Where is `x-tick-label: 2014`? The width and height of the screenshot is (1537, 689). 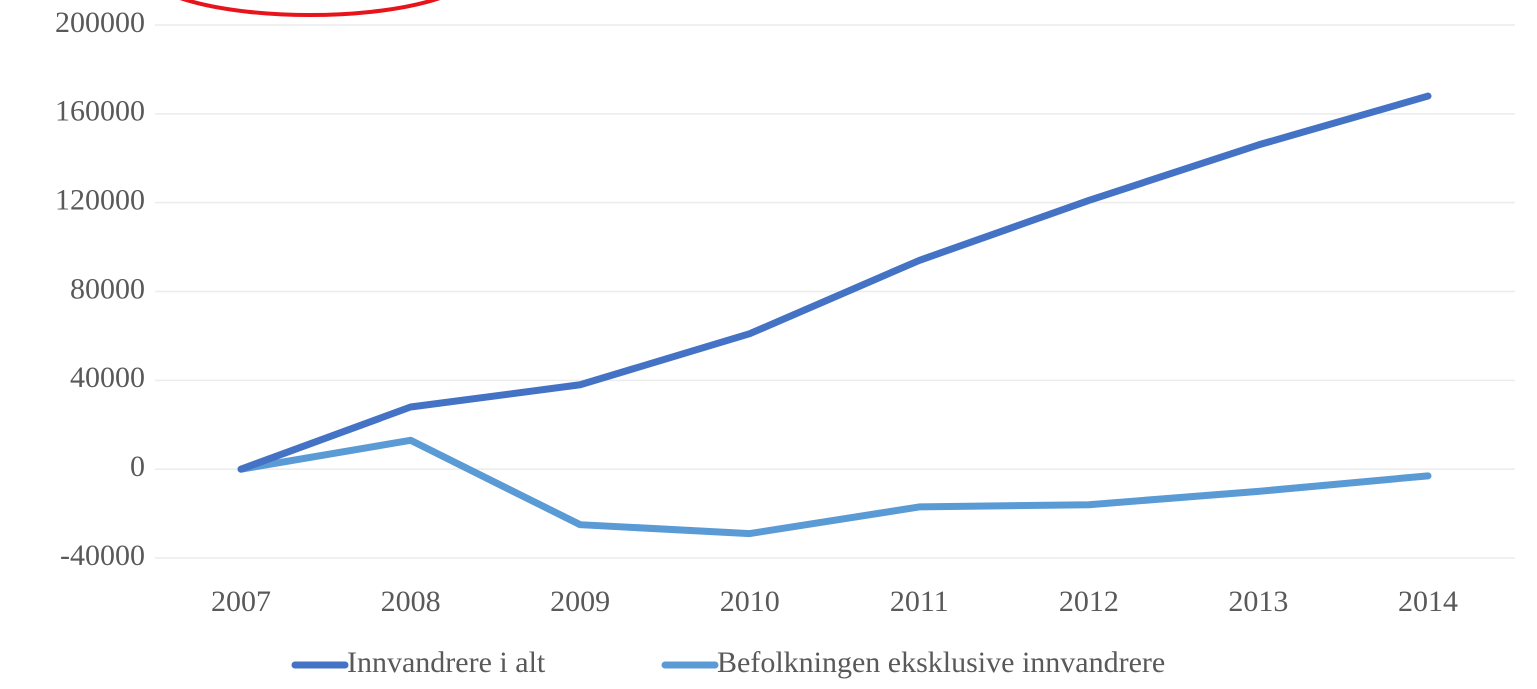 x-tick-label: 2014 is located at coordinates (1428, 601).